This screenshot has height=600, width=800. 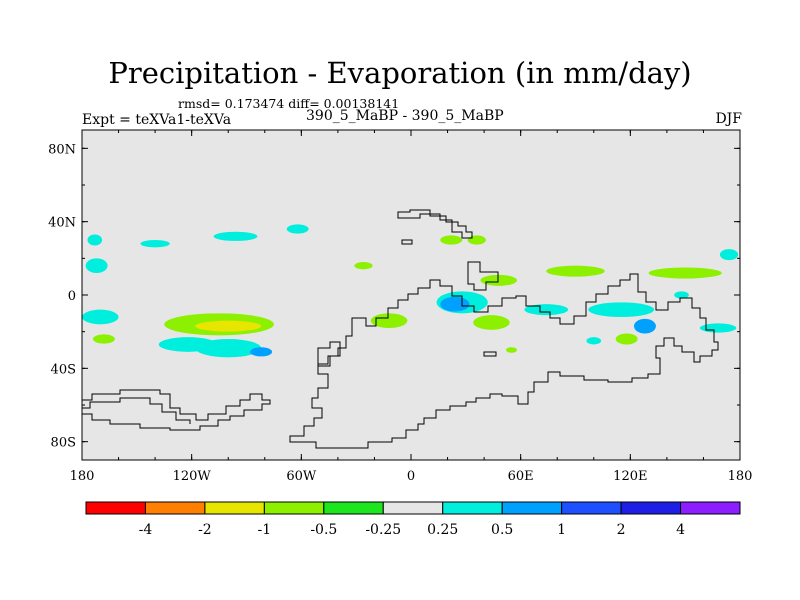 What do you see at coordinates (82, 476) in the screenshot?
I see `x-tick-label-0: 180` at bounding box center [82, 476].